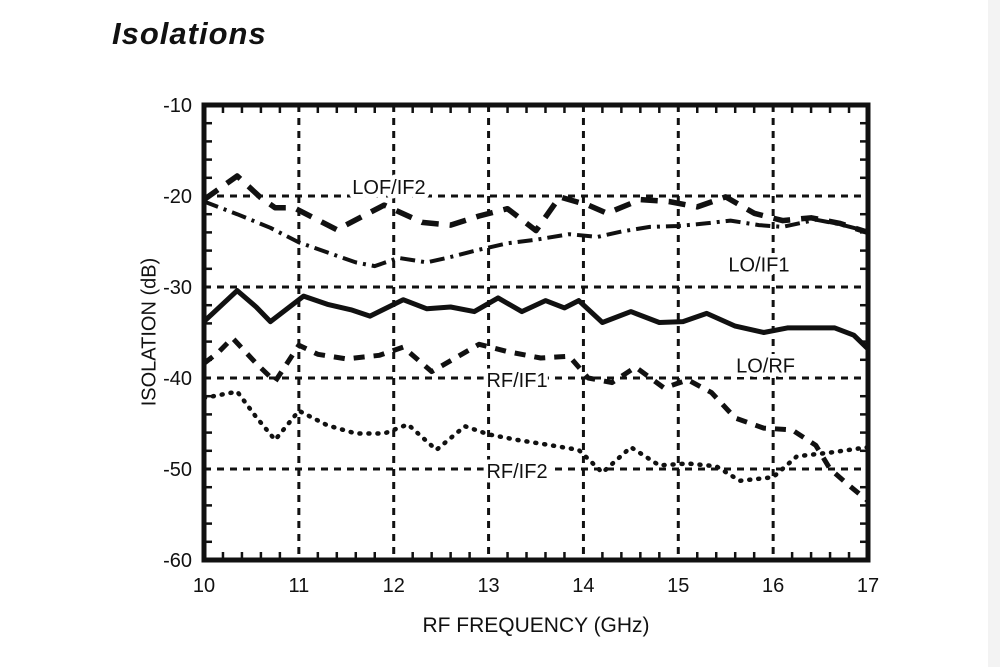  Describe the element at coordinates (536, 436) in the screenshot. I see `series-rf-if2` at that location.